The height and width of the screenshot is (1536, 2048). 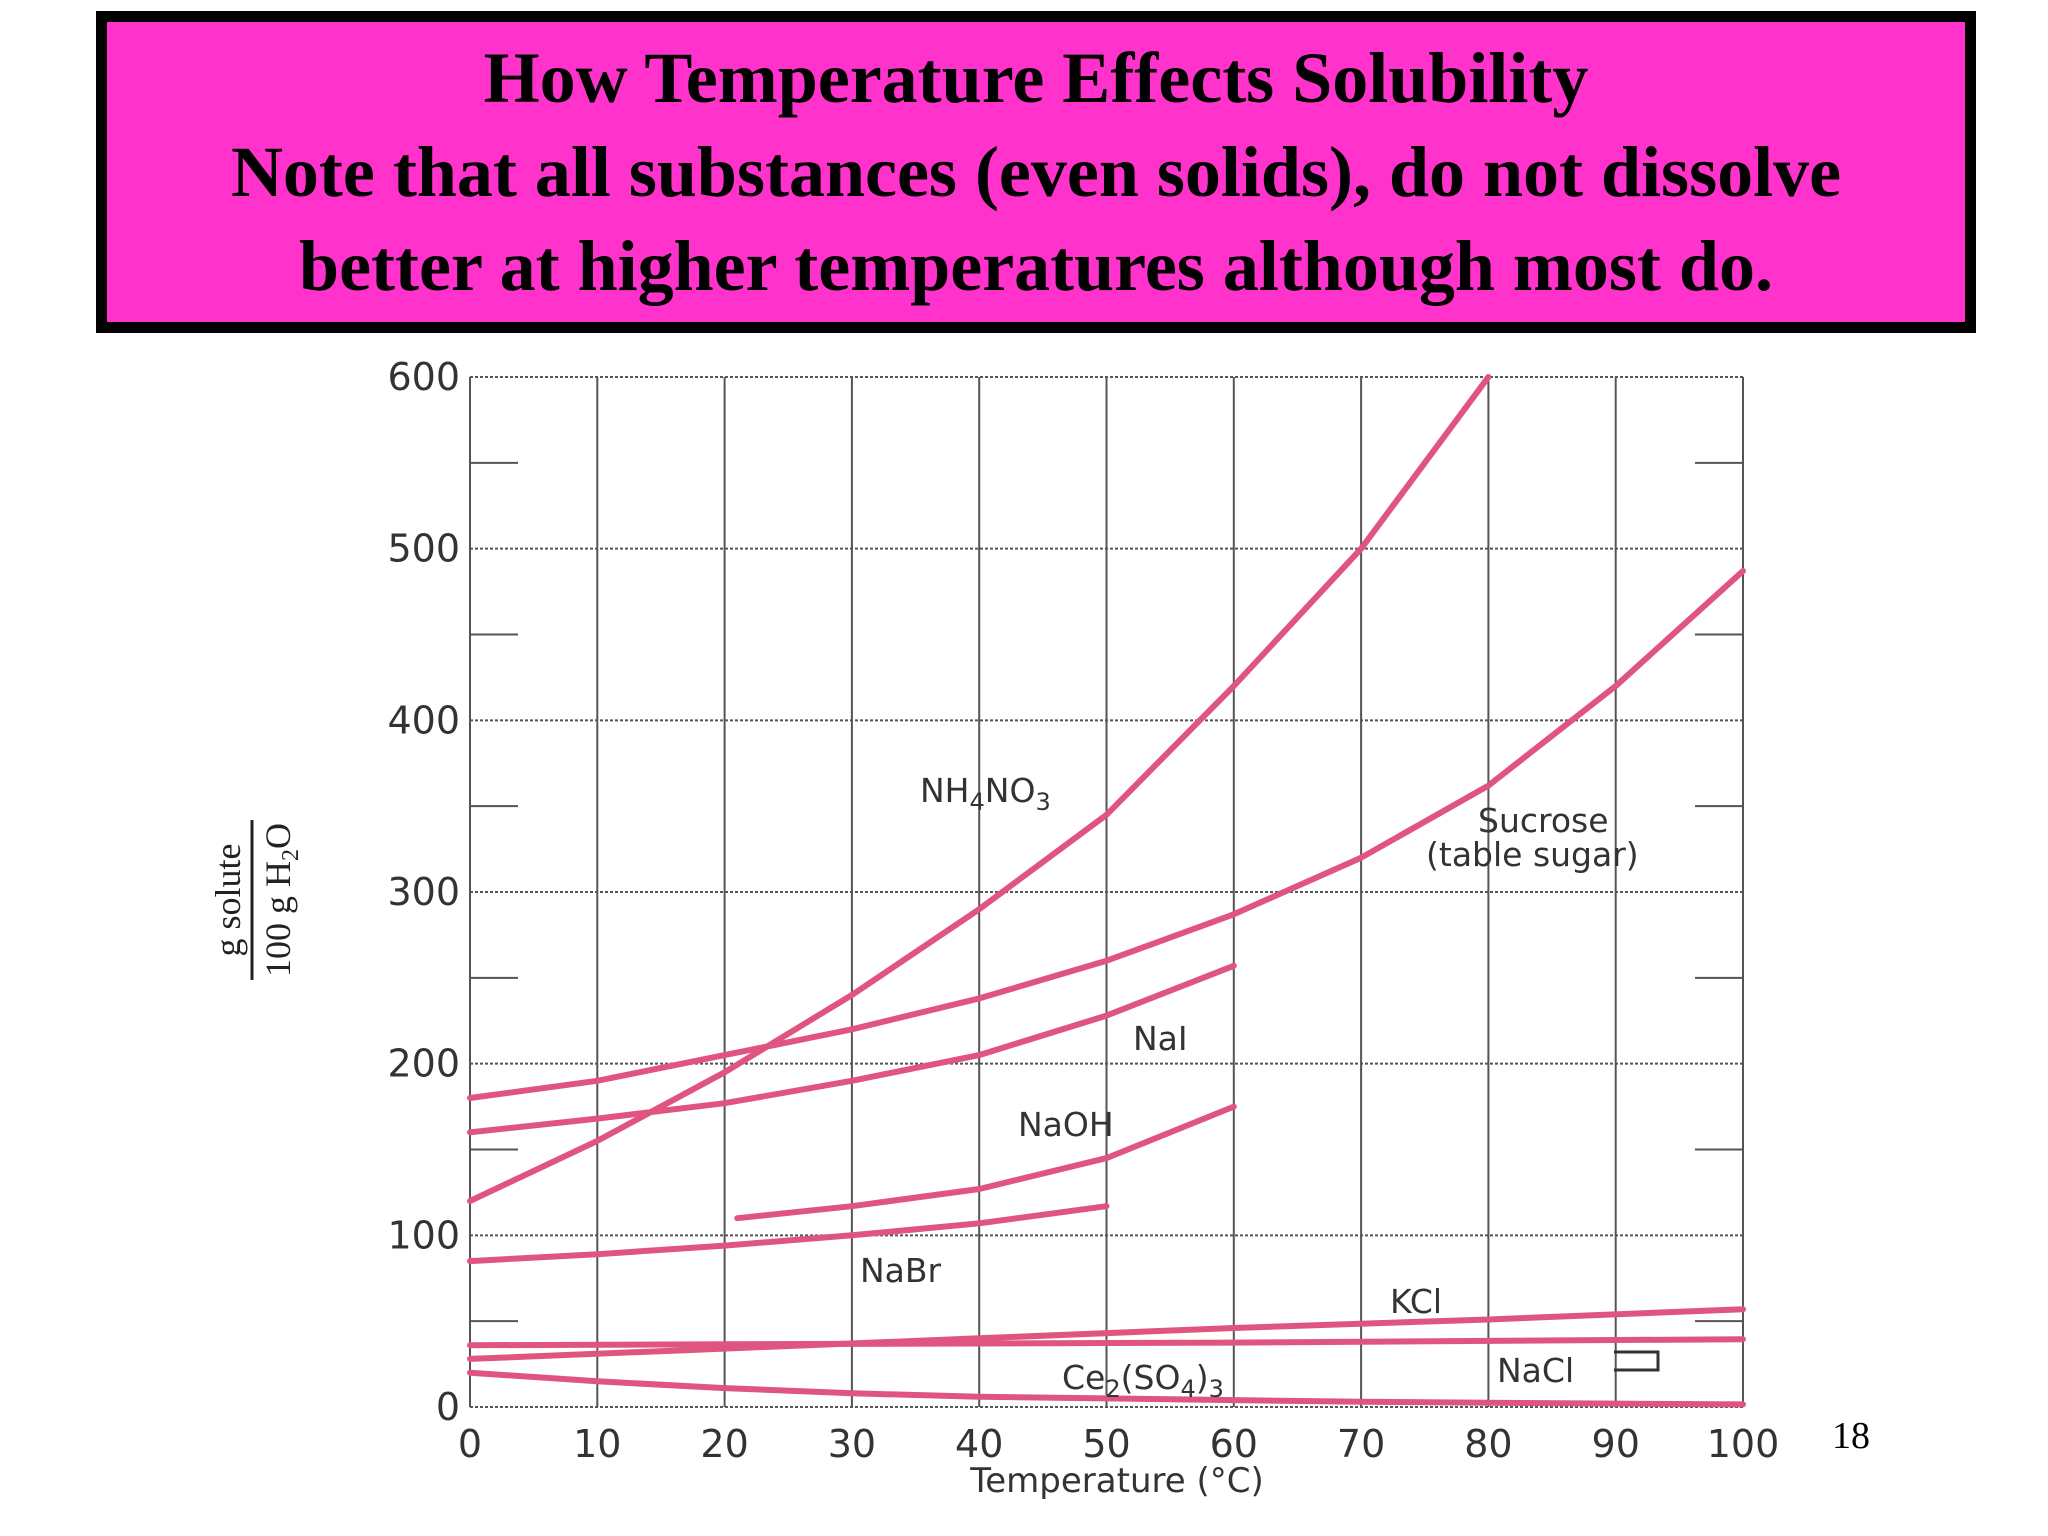 I want to click on series-line-kcl, so click(x=1106, y=1334).